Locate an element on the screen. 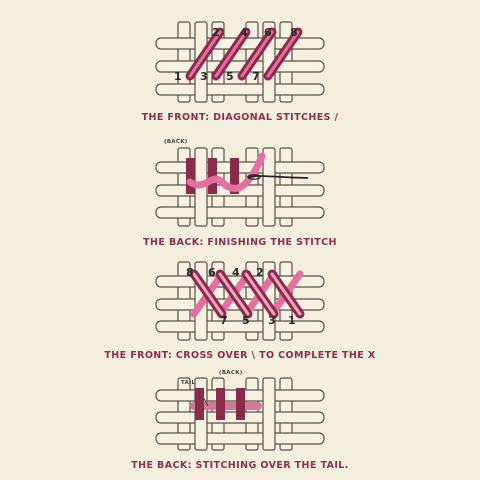 The width and height of the screenshot is (480, 480). hole-numbers-bottom: 1 3 5 7 is located at coordinates (217, 76).